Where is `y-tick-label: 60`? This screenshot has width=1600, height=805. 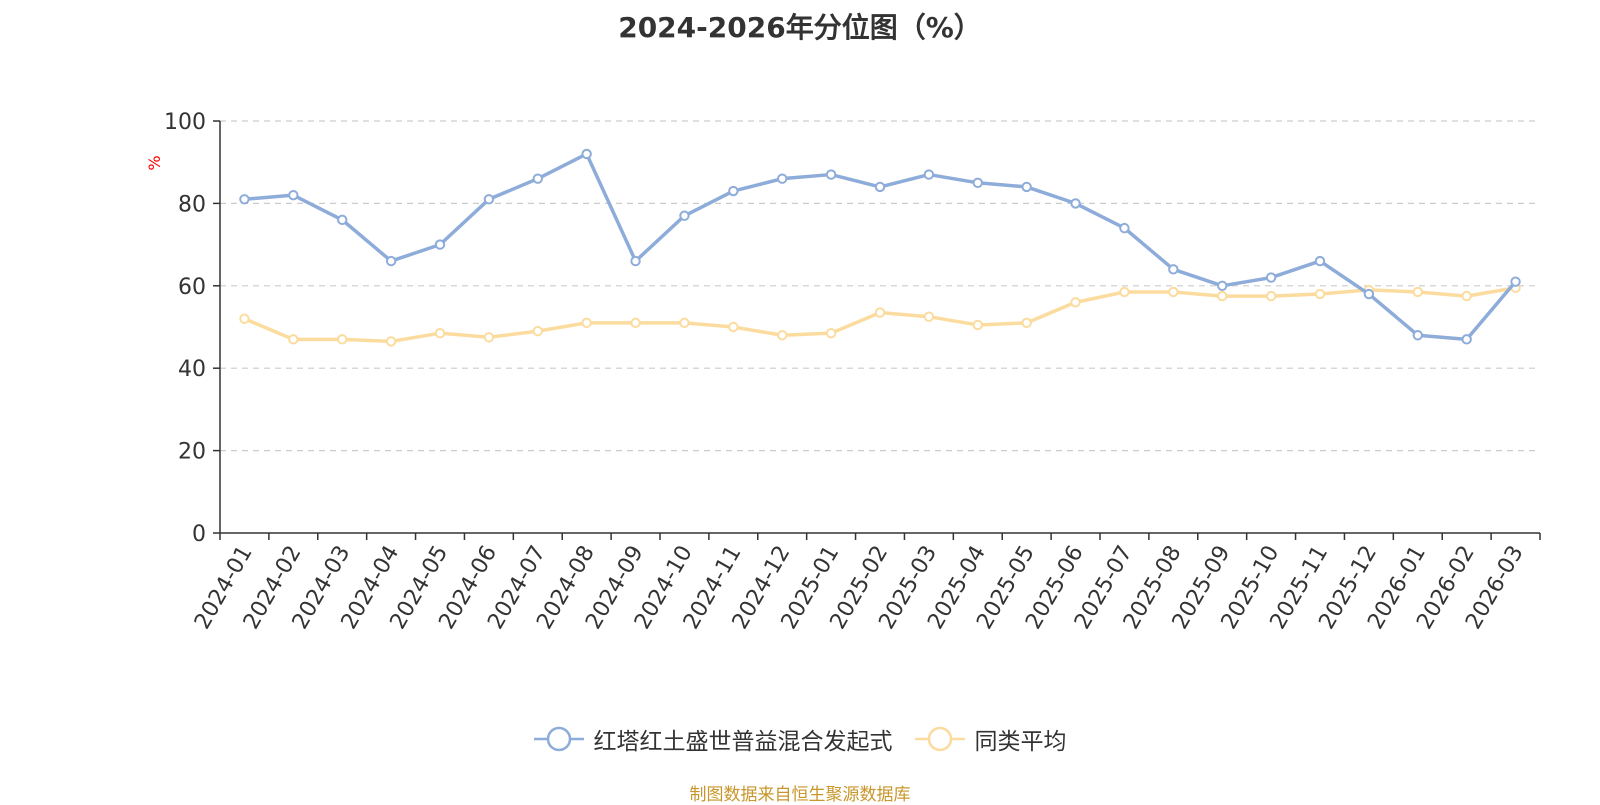 y-tick-label: 60 is located at coordinates (192, 287).